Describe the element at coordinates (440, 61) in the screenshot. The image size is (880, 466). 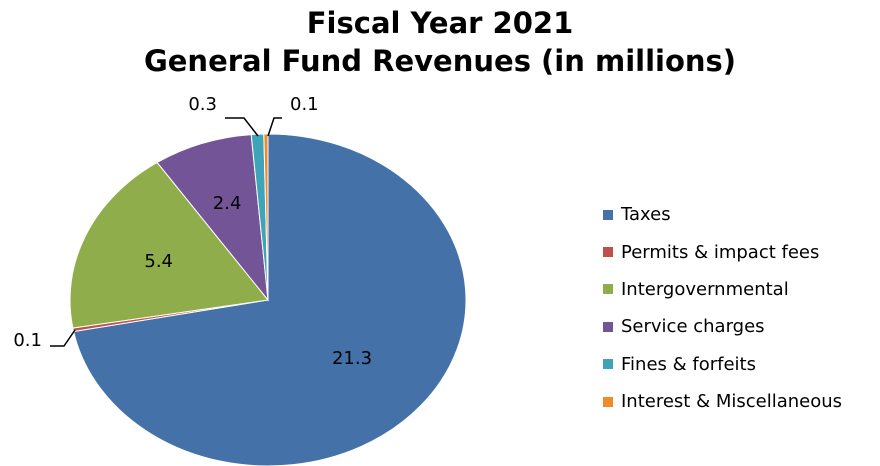
I see `chart-subtitle: General Fund Revenues (in millions)` at that location.